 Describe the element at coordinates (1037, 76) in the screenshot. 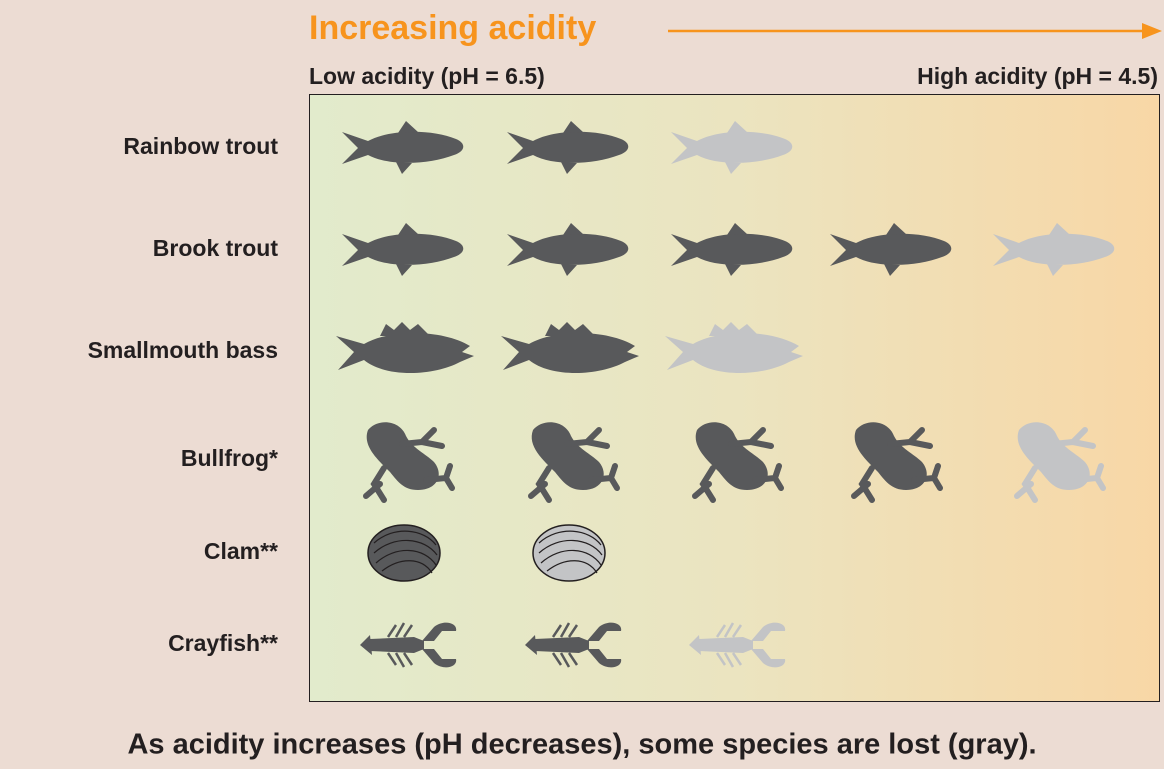

I see `high-label: High acidity (pH = 4.5)` at that location.